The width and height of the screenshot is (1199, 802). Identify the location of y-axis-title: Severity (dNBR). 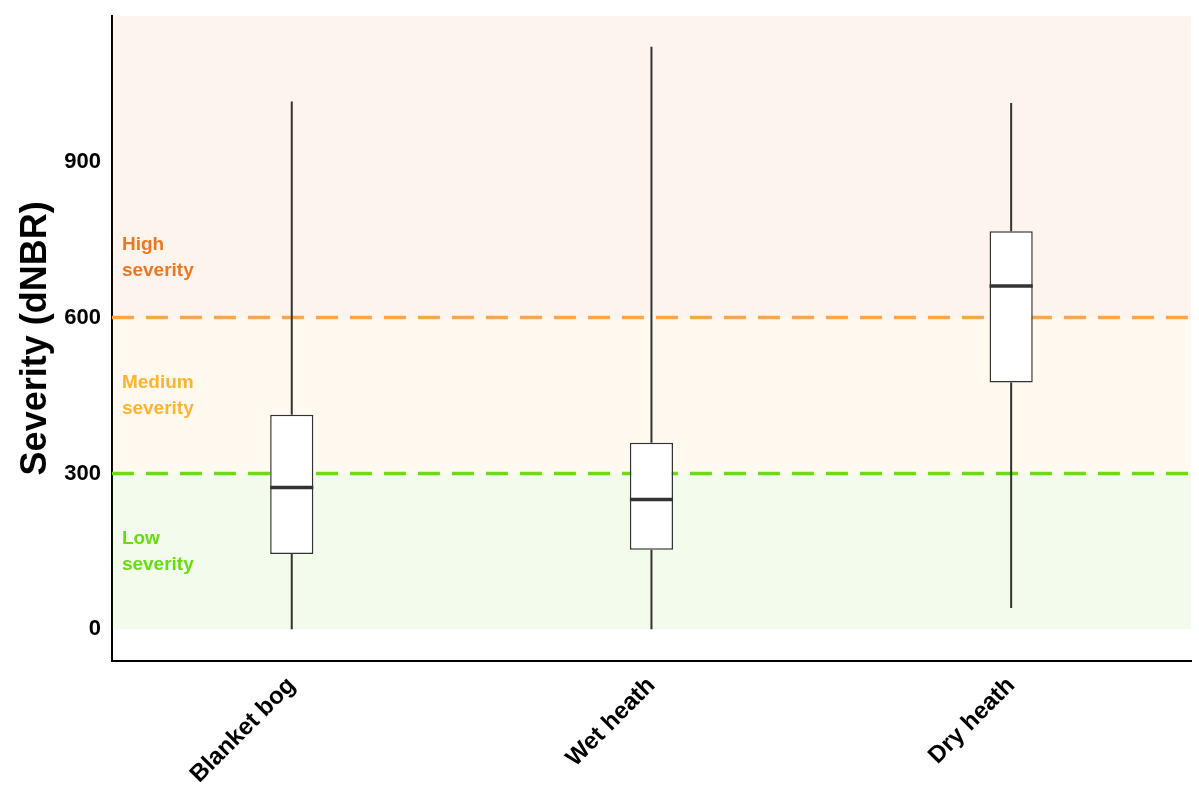
(33, 338).